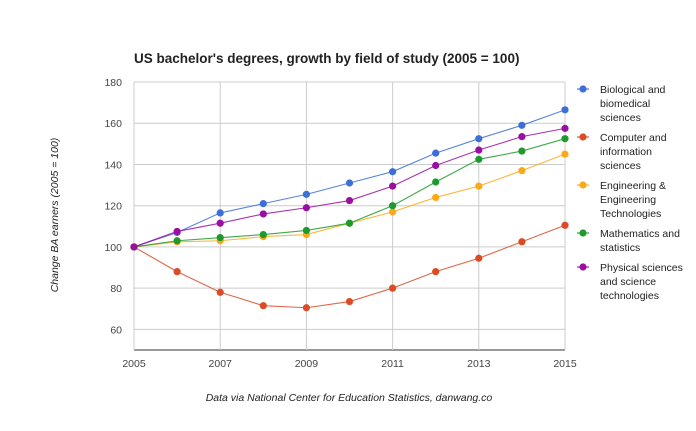  What do you see at coordinates (55, 215) in the screenshot?
I see `y-axis-label: Change BA earners (2005 = 100)` at bounding box center [55, 215].